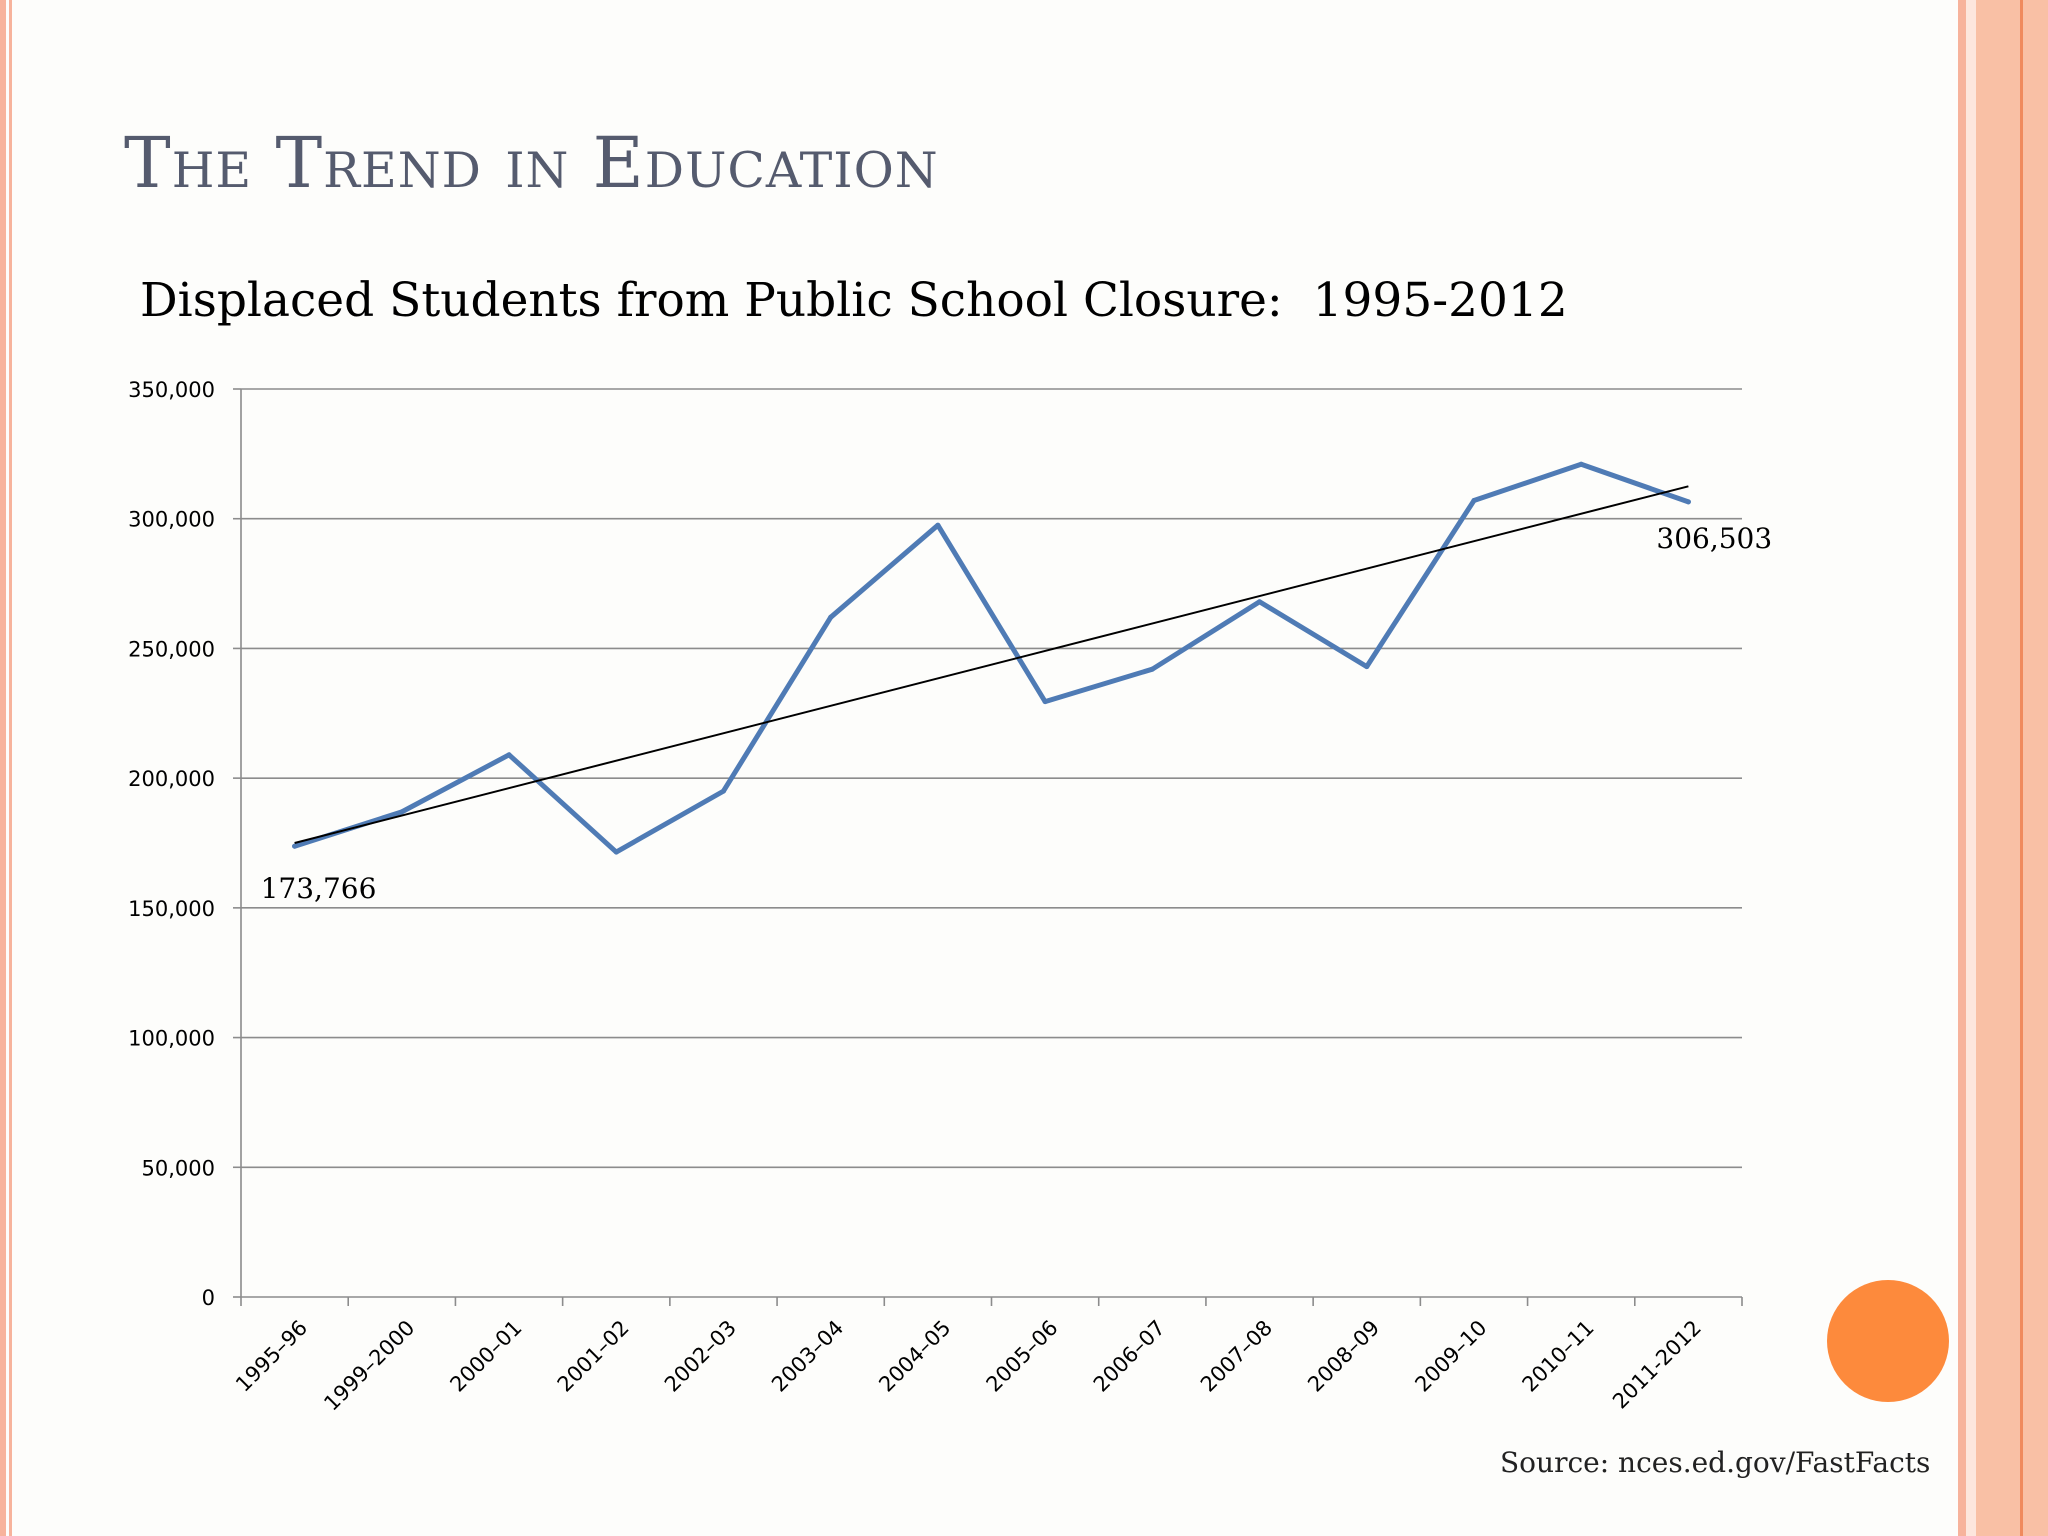 This screenshot has width=2048, height=1536. Describe the element at coordinates (1450, 1356) in the screenshot. I see `x-tick-label: 2009–10` at that location.